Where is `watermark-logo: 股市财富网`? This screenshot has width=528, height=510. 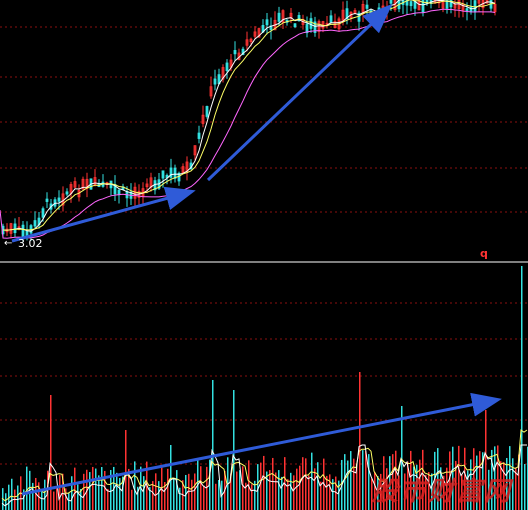 watermark-logo: 股市财富网 is located at coordinates (442, 492).